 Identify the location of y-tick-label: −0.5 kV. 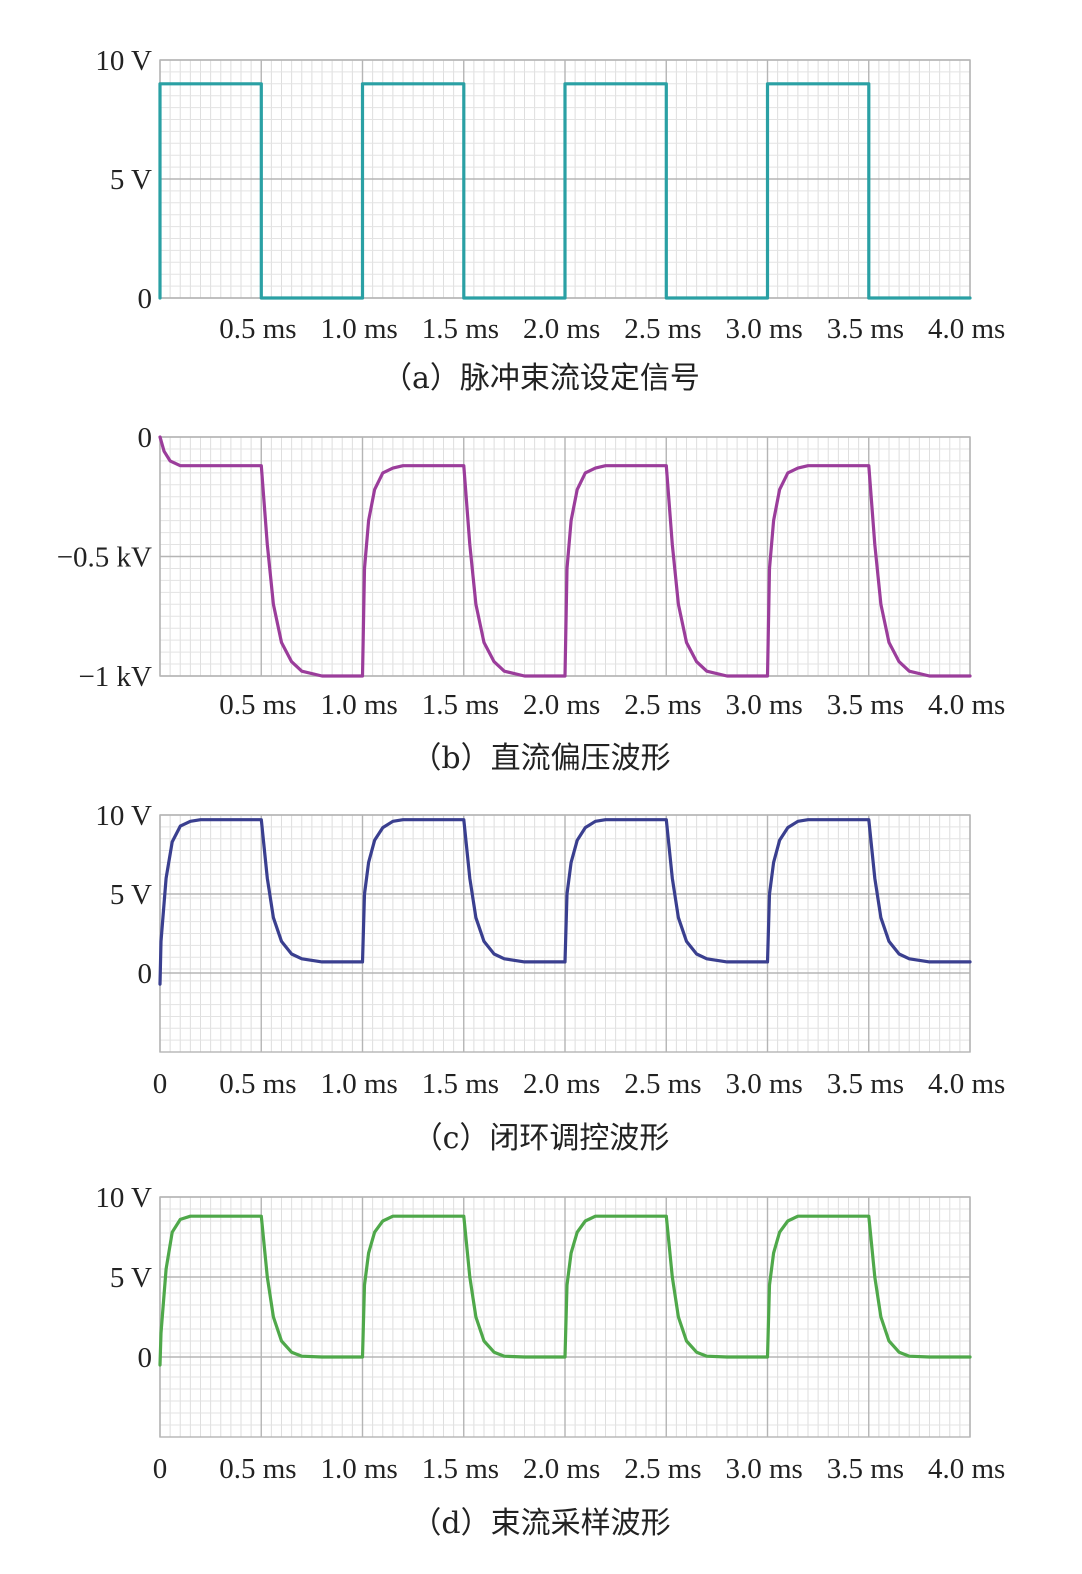
(104, 558).